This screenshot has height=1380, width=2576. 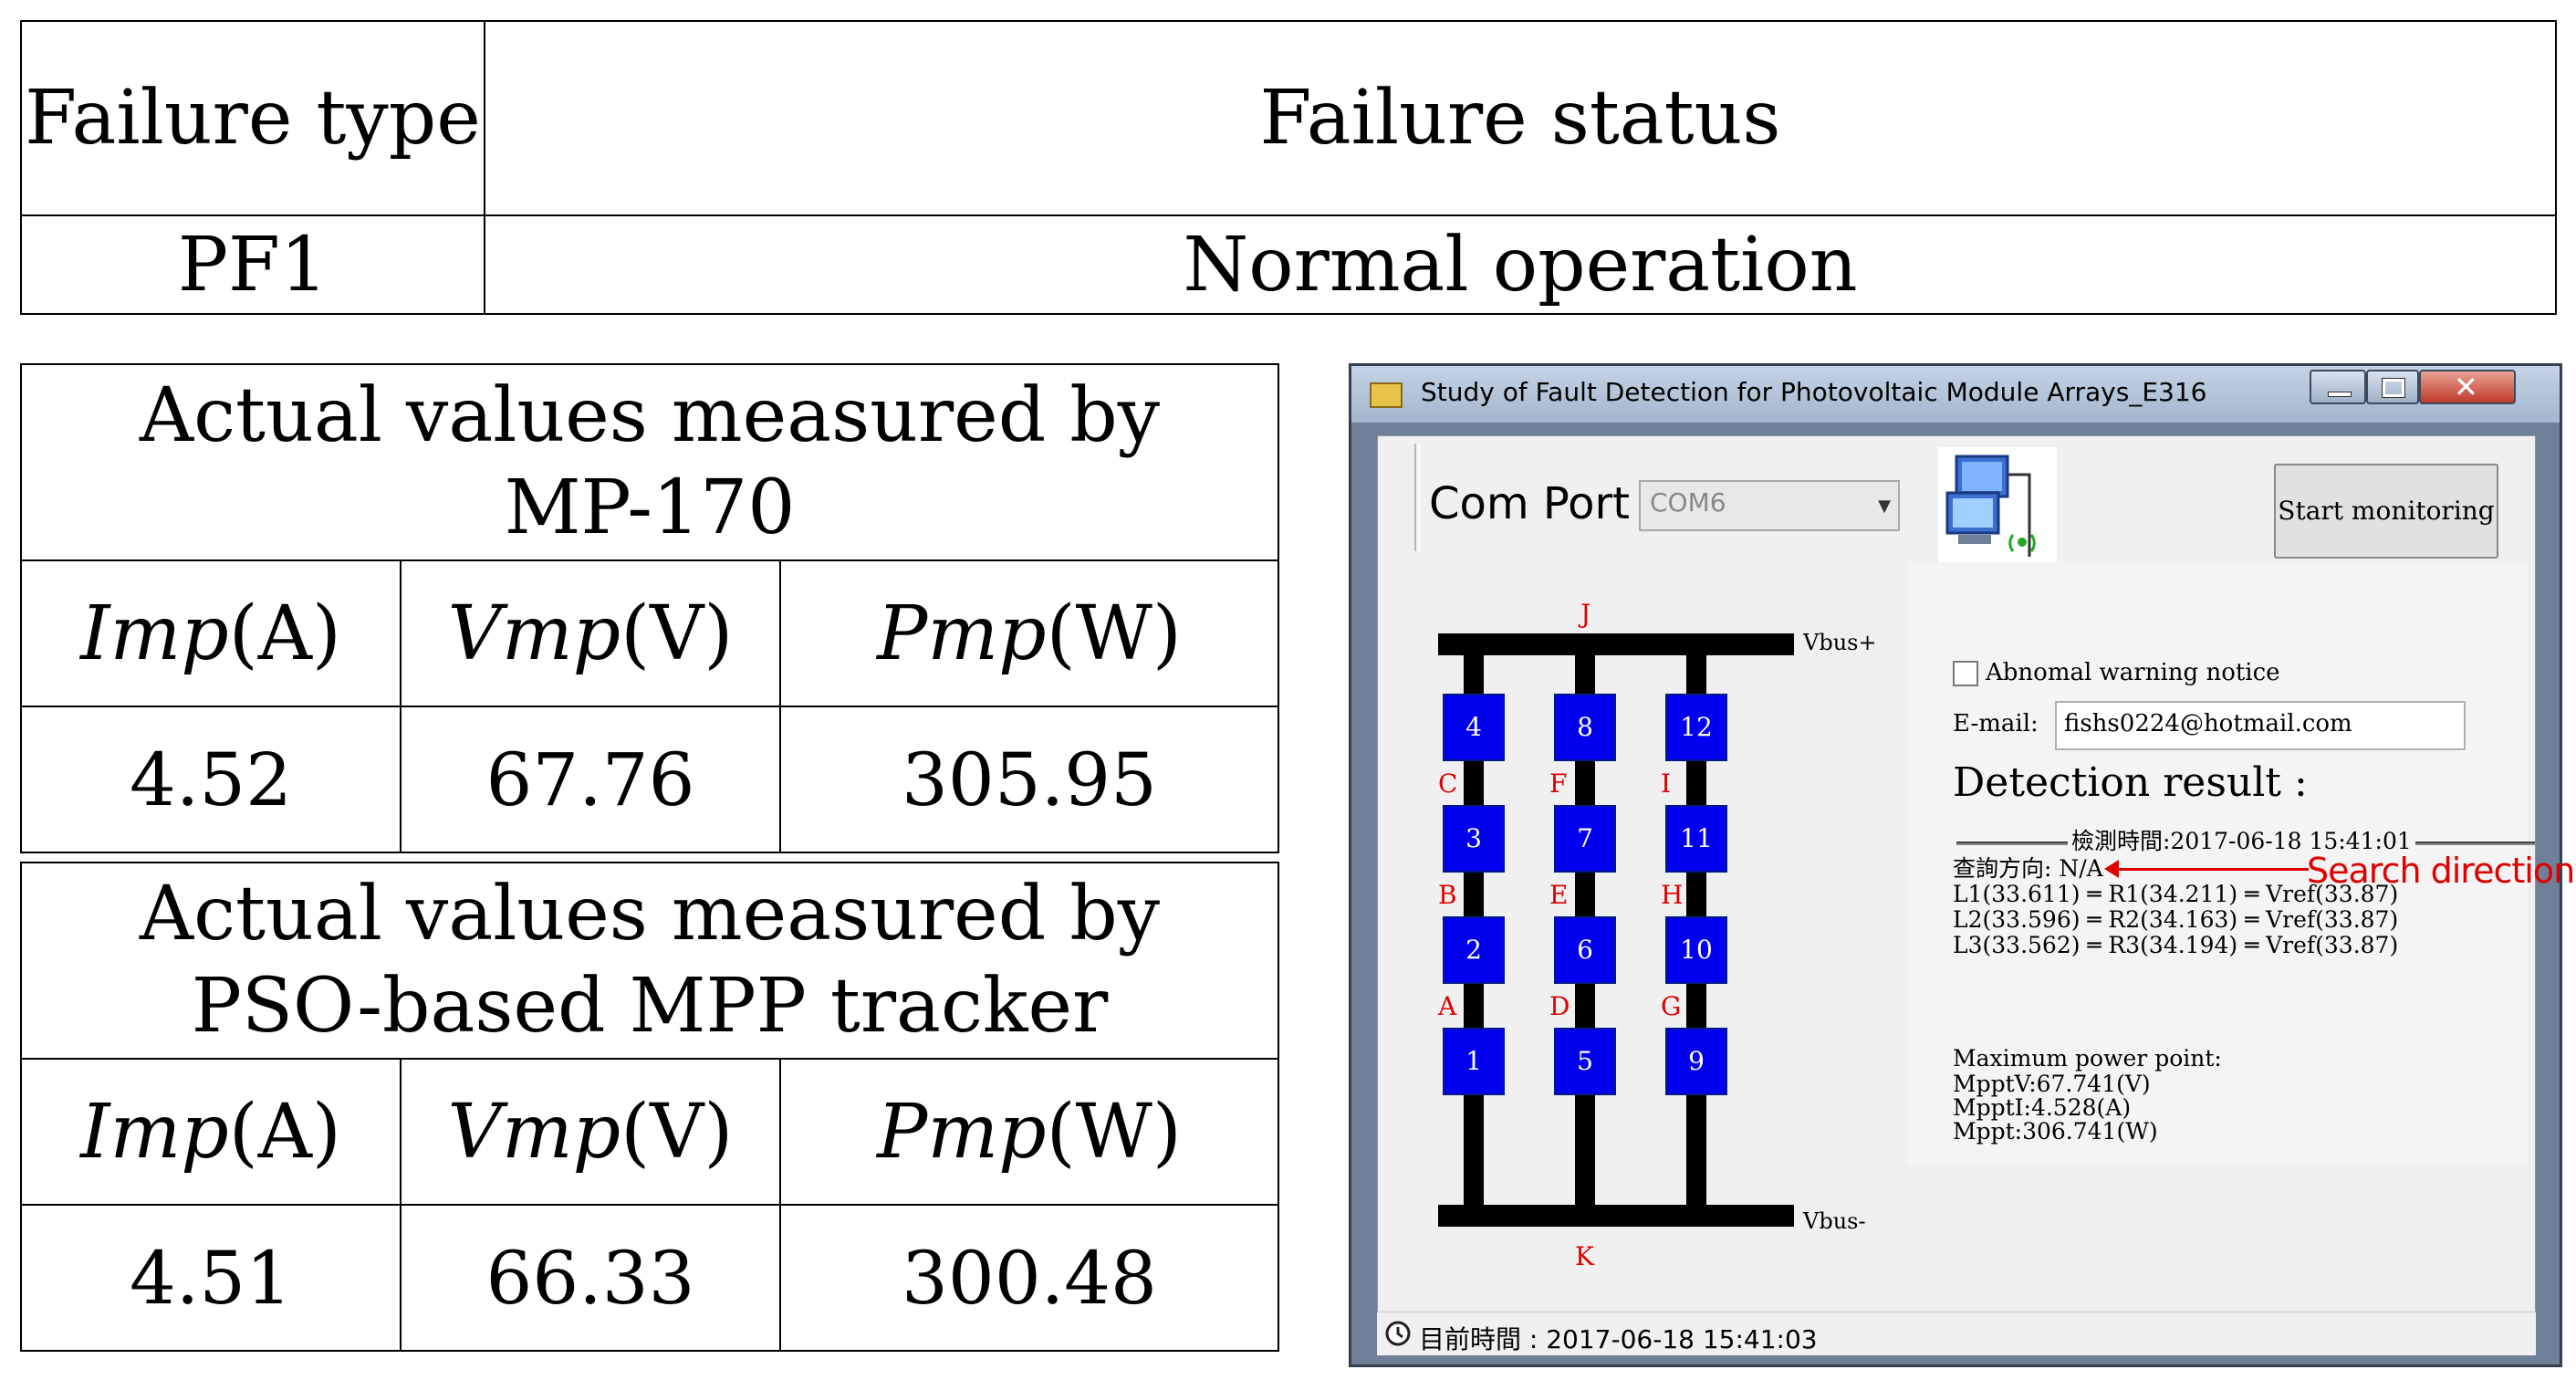 What do you see at coordinates (1956, 1333) in the screenshot?
I see `status-bar: 目前時間 : 2017-06-18 15:41:03` at bounding box center [1956, 1333].